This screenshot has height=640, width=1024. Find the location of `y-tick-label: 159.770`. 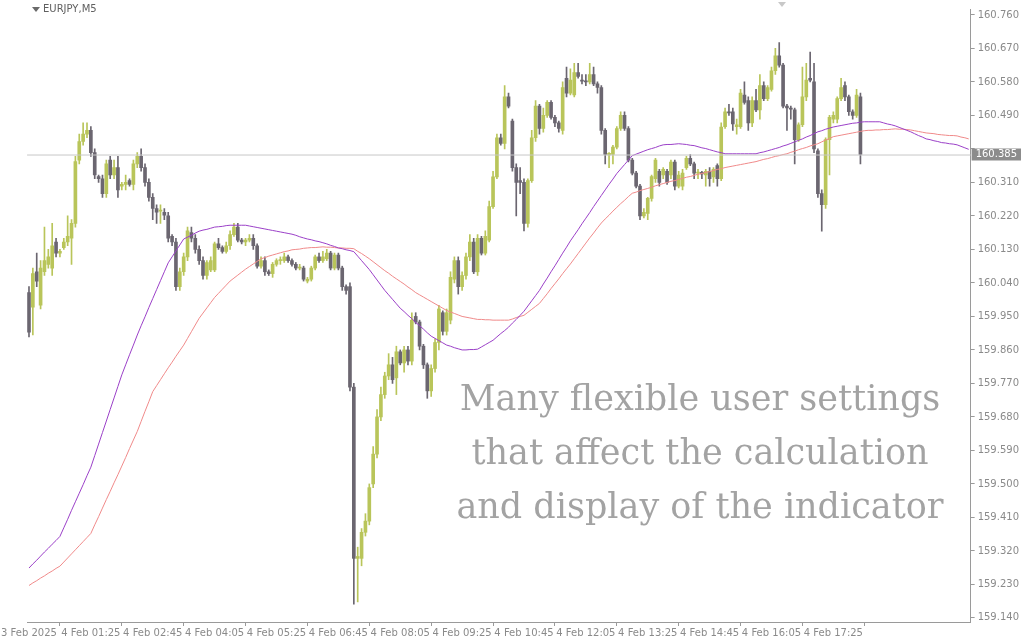

y-tick-label: 159.770 is located at coordinates (998, 383).